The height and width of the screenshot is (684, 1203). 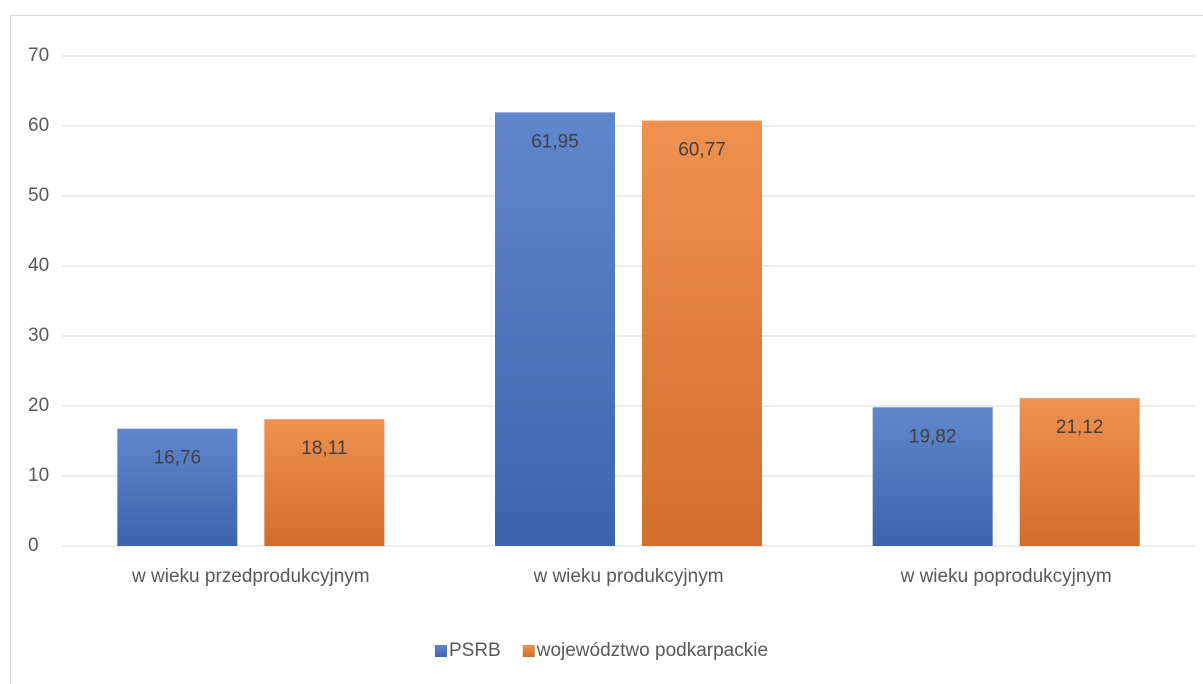 What do you see at coordinates (702, 150) in the screenshot?
I see `value-label: 60,77` at bounding box center [702, 150].